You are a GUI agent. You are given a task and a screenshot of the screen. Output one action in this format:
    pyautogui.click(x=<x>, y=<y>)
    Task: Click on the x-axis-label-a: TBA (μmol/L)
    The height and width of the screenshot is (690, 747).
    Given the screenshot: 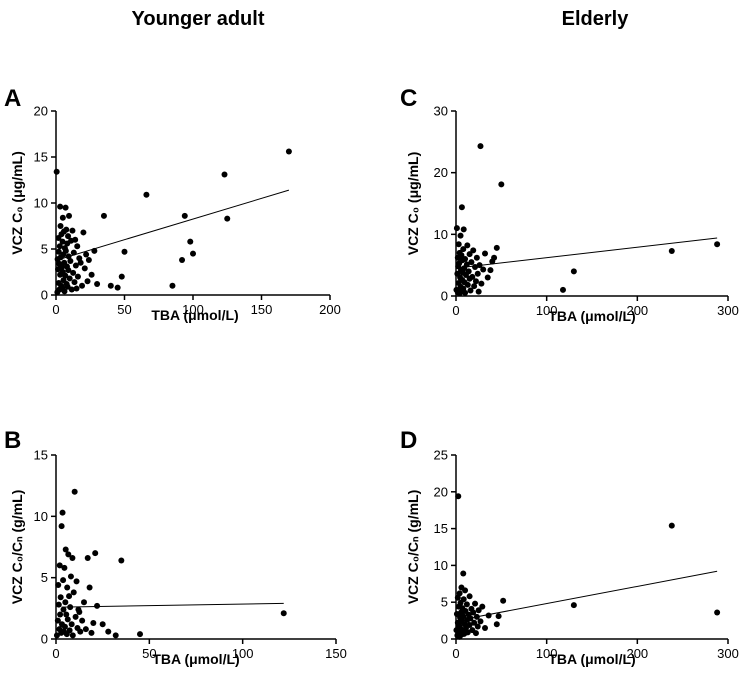 What is the action you would take?
    pyautogui.click(x=194, y=315)
    